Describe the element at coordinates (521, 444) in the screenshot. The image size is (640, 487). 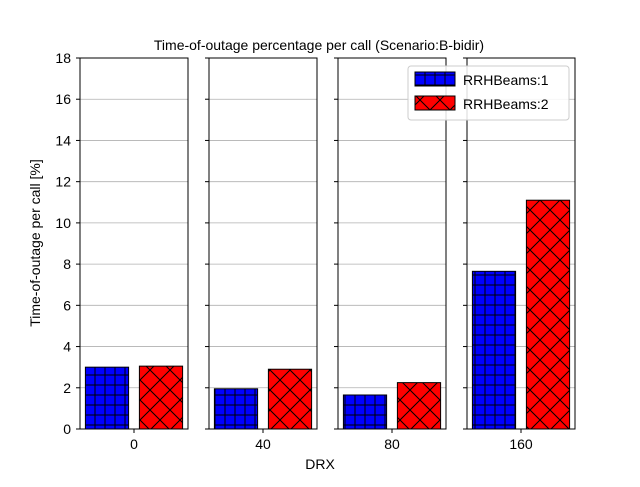
I see `x-tick-label: 160` at that location.